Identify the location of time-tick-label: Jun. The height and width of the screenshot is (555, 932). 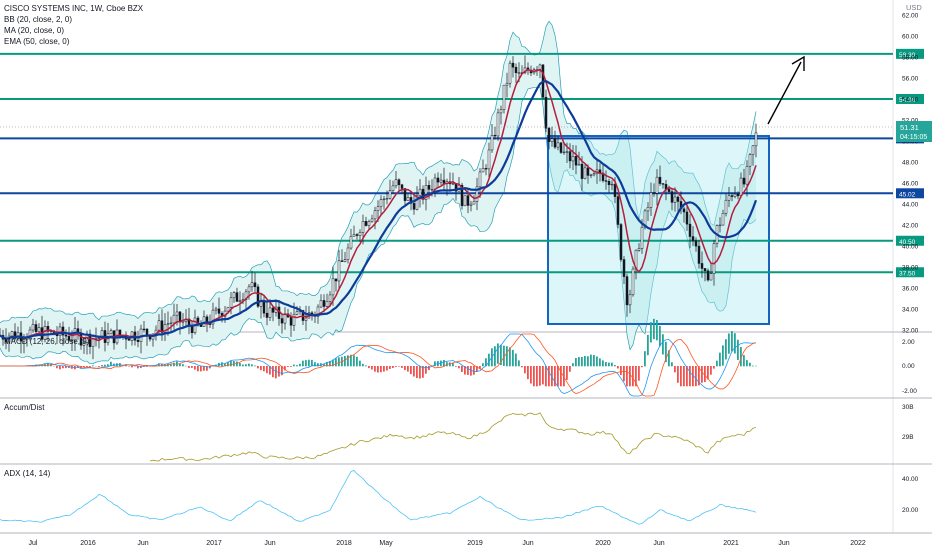
(269, 543).